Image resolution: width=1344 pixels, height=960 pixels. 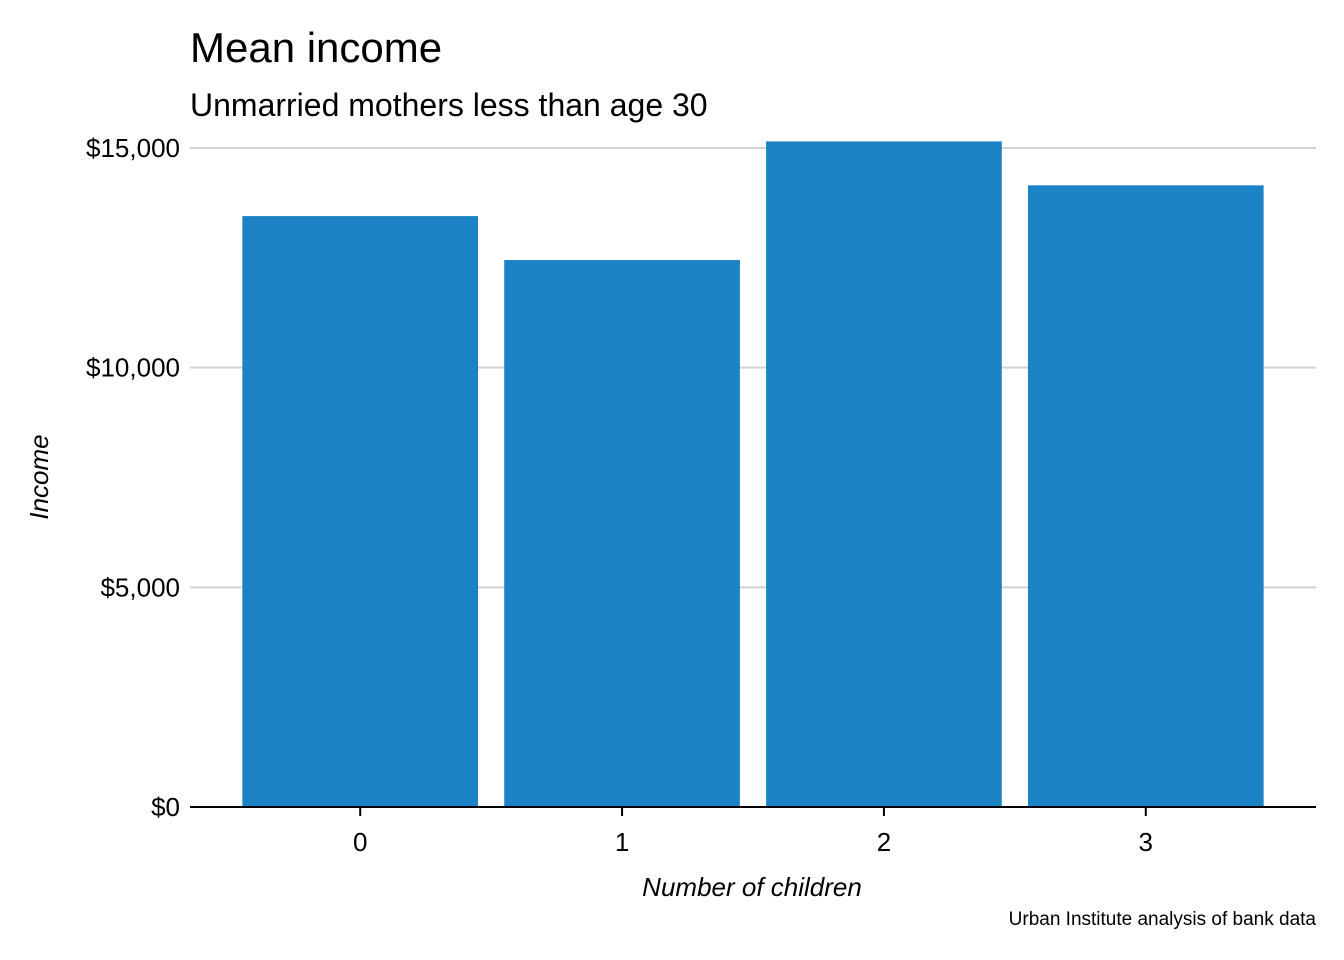 What do you see at coordinates (140, 587) in the screenshot?
I see `y-tick-label: $5,000` at bounding box center [140, 587].